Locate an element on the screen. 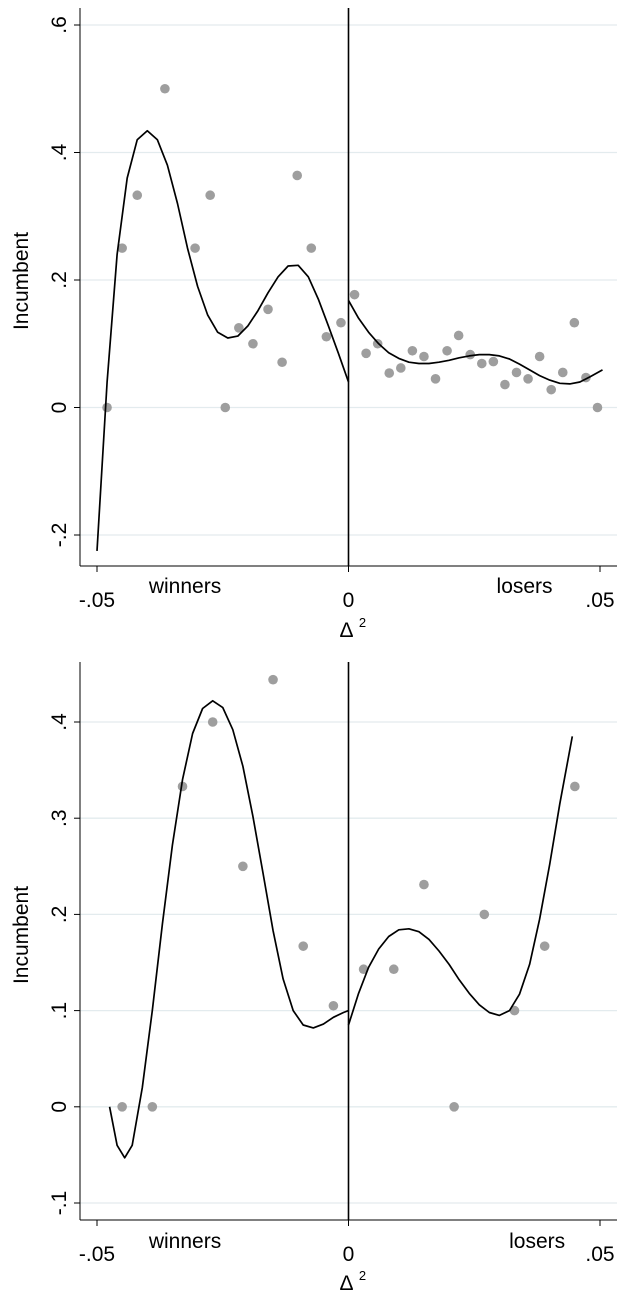 This screenshot has height=1304, width=621. y-tick-label: .3 is located at coordinates (59, 818).